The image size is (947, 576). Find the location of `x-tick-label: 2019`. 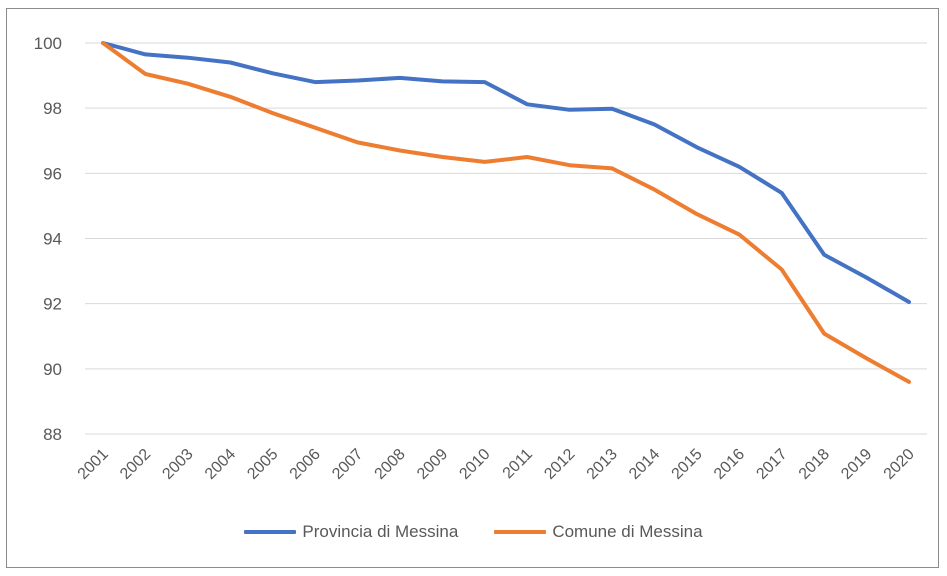

x-tick-label: 2019 is located at coordinates (856, 464).